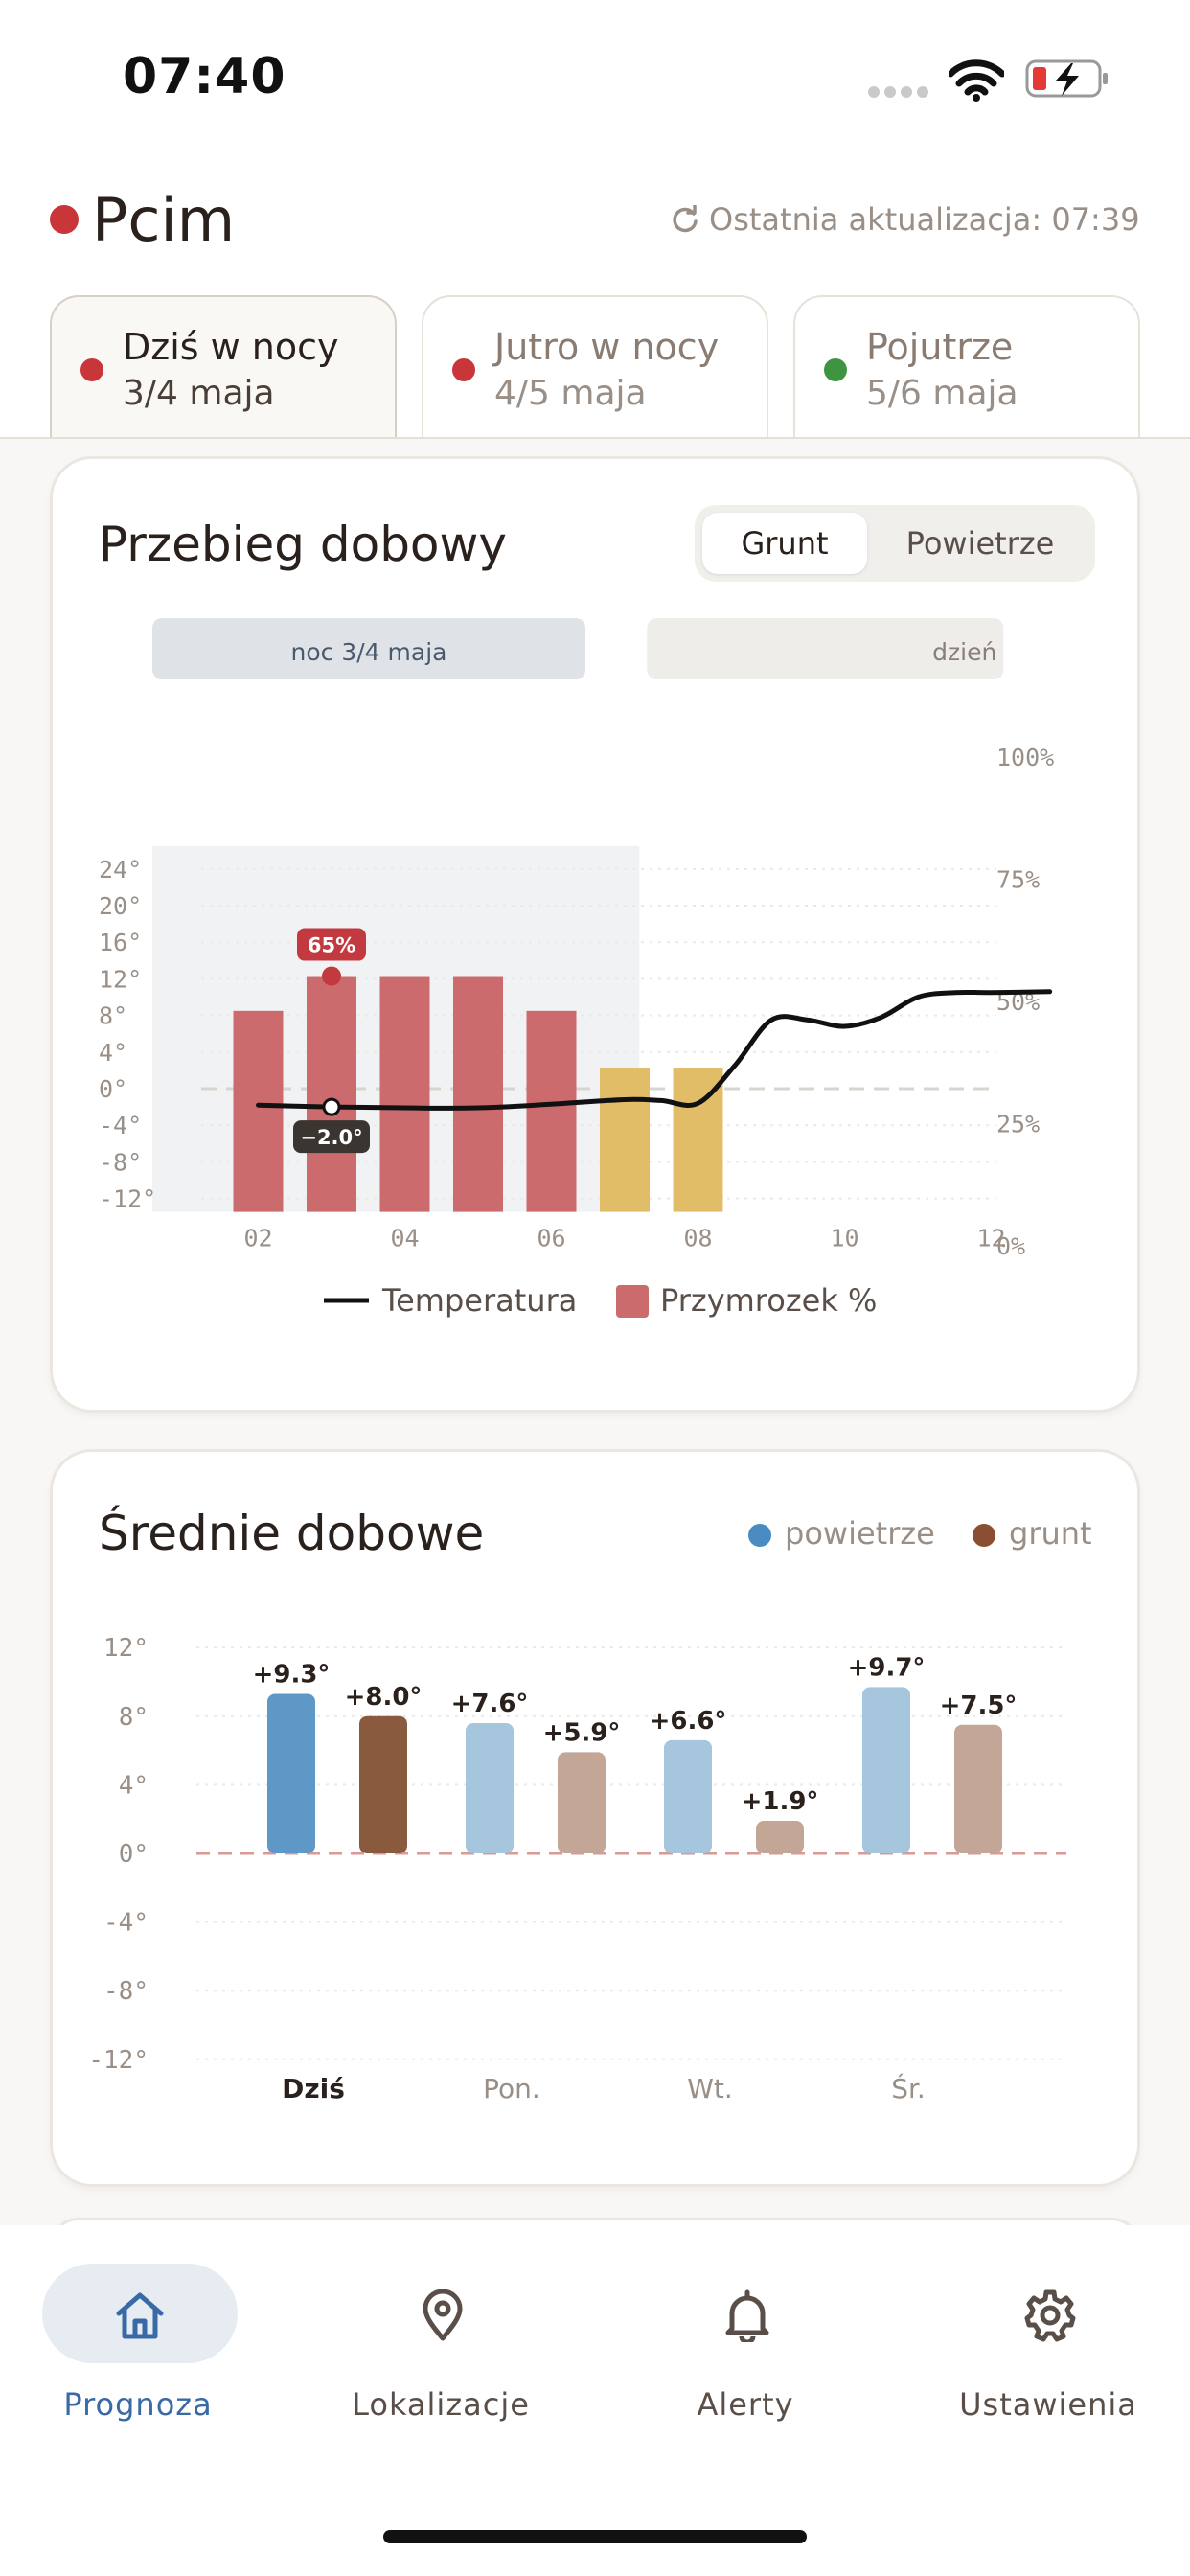 This screenshot has width=1190, height=2576. Describe the element at coordinates (441, 2343) in the screenshot. I see `nav-locations: Lokalizacje` at that location.